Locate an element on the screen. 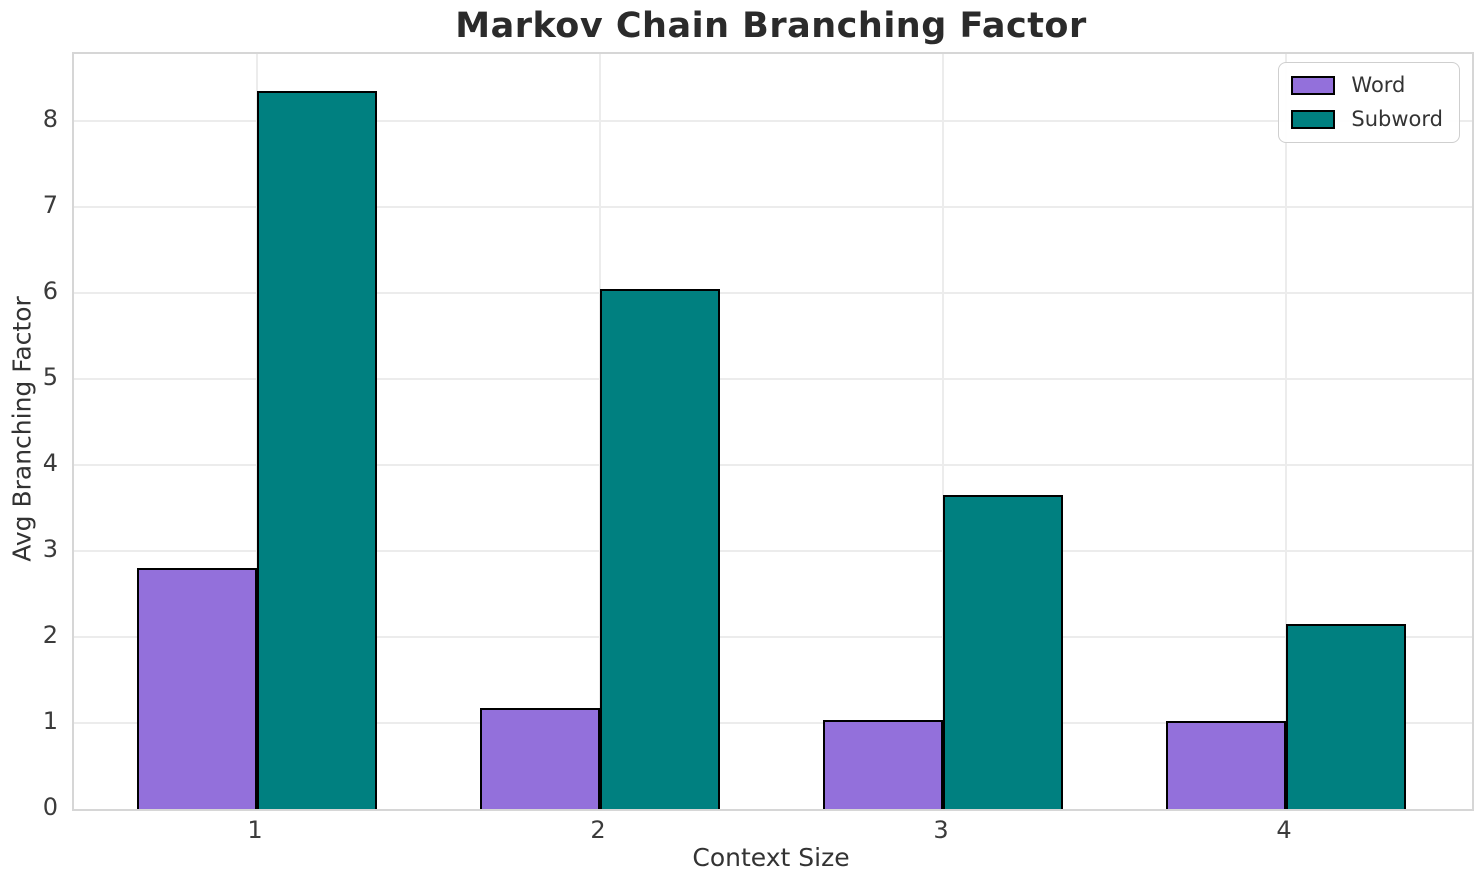 The image size is (1484, 885). x-tick-label: 1 is located at coordinates (255, 830).